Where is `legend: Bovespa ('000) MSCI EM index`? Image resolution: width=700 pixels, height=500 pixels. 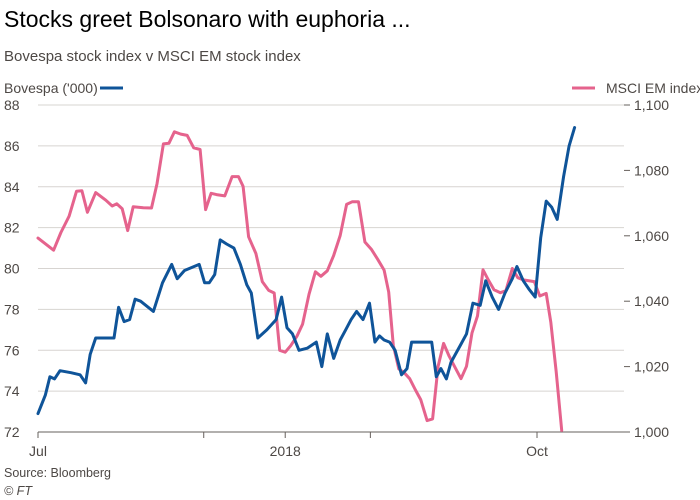 legend: Bovespa ('000) MSCI EM index is located at coordinates (352, 88).